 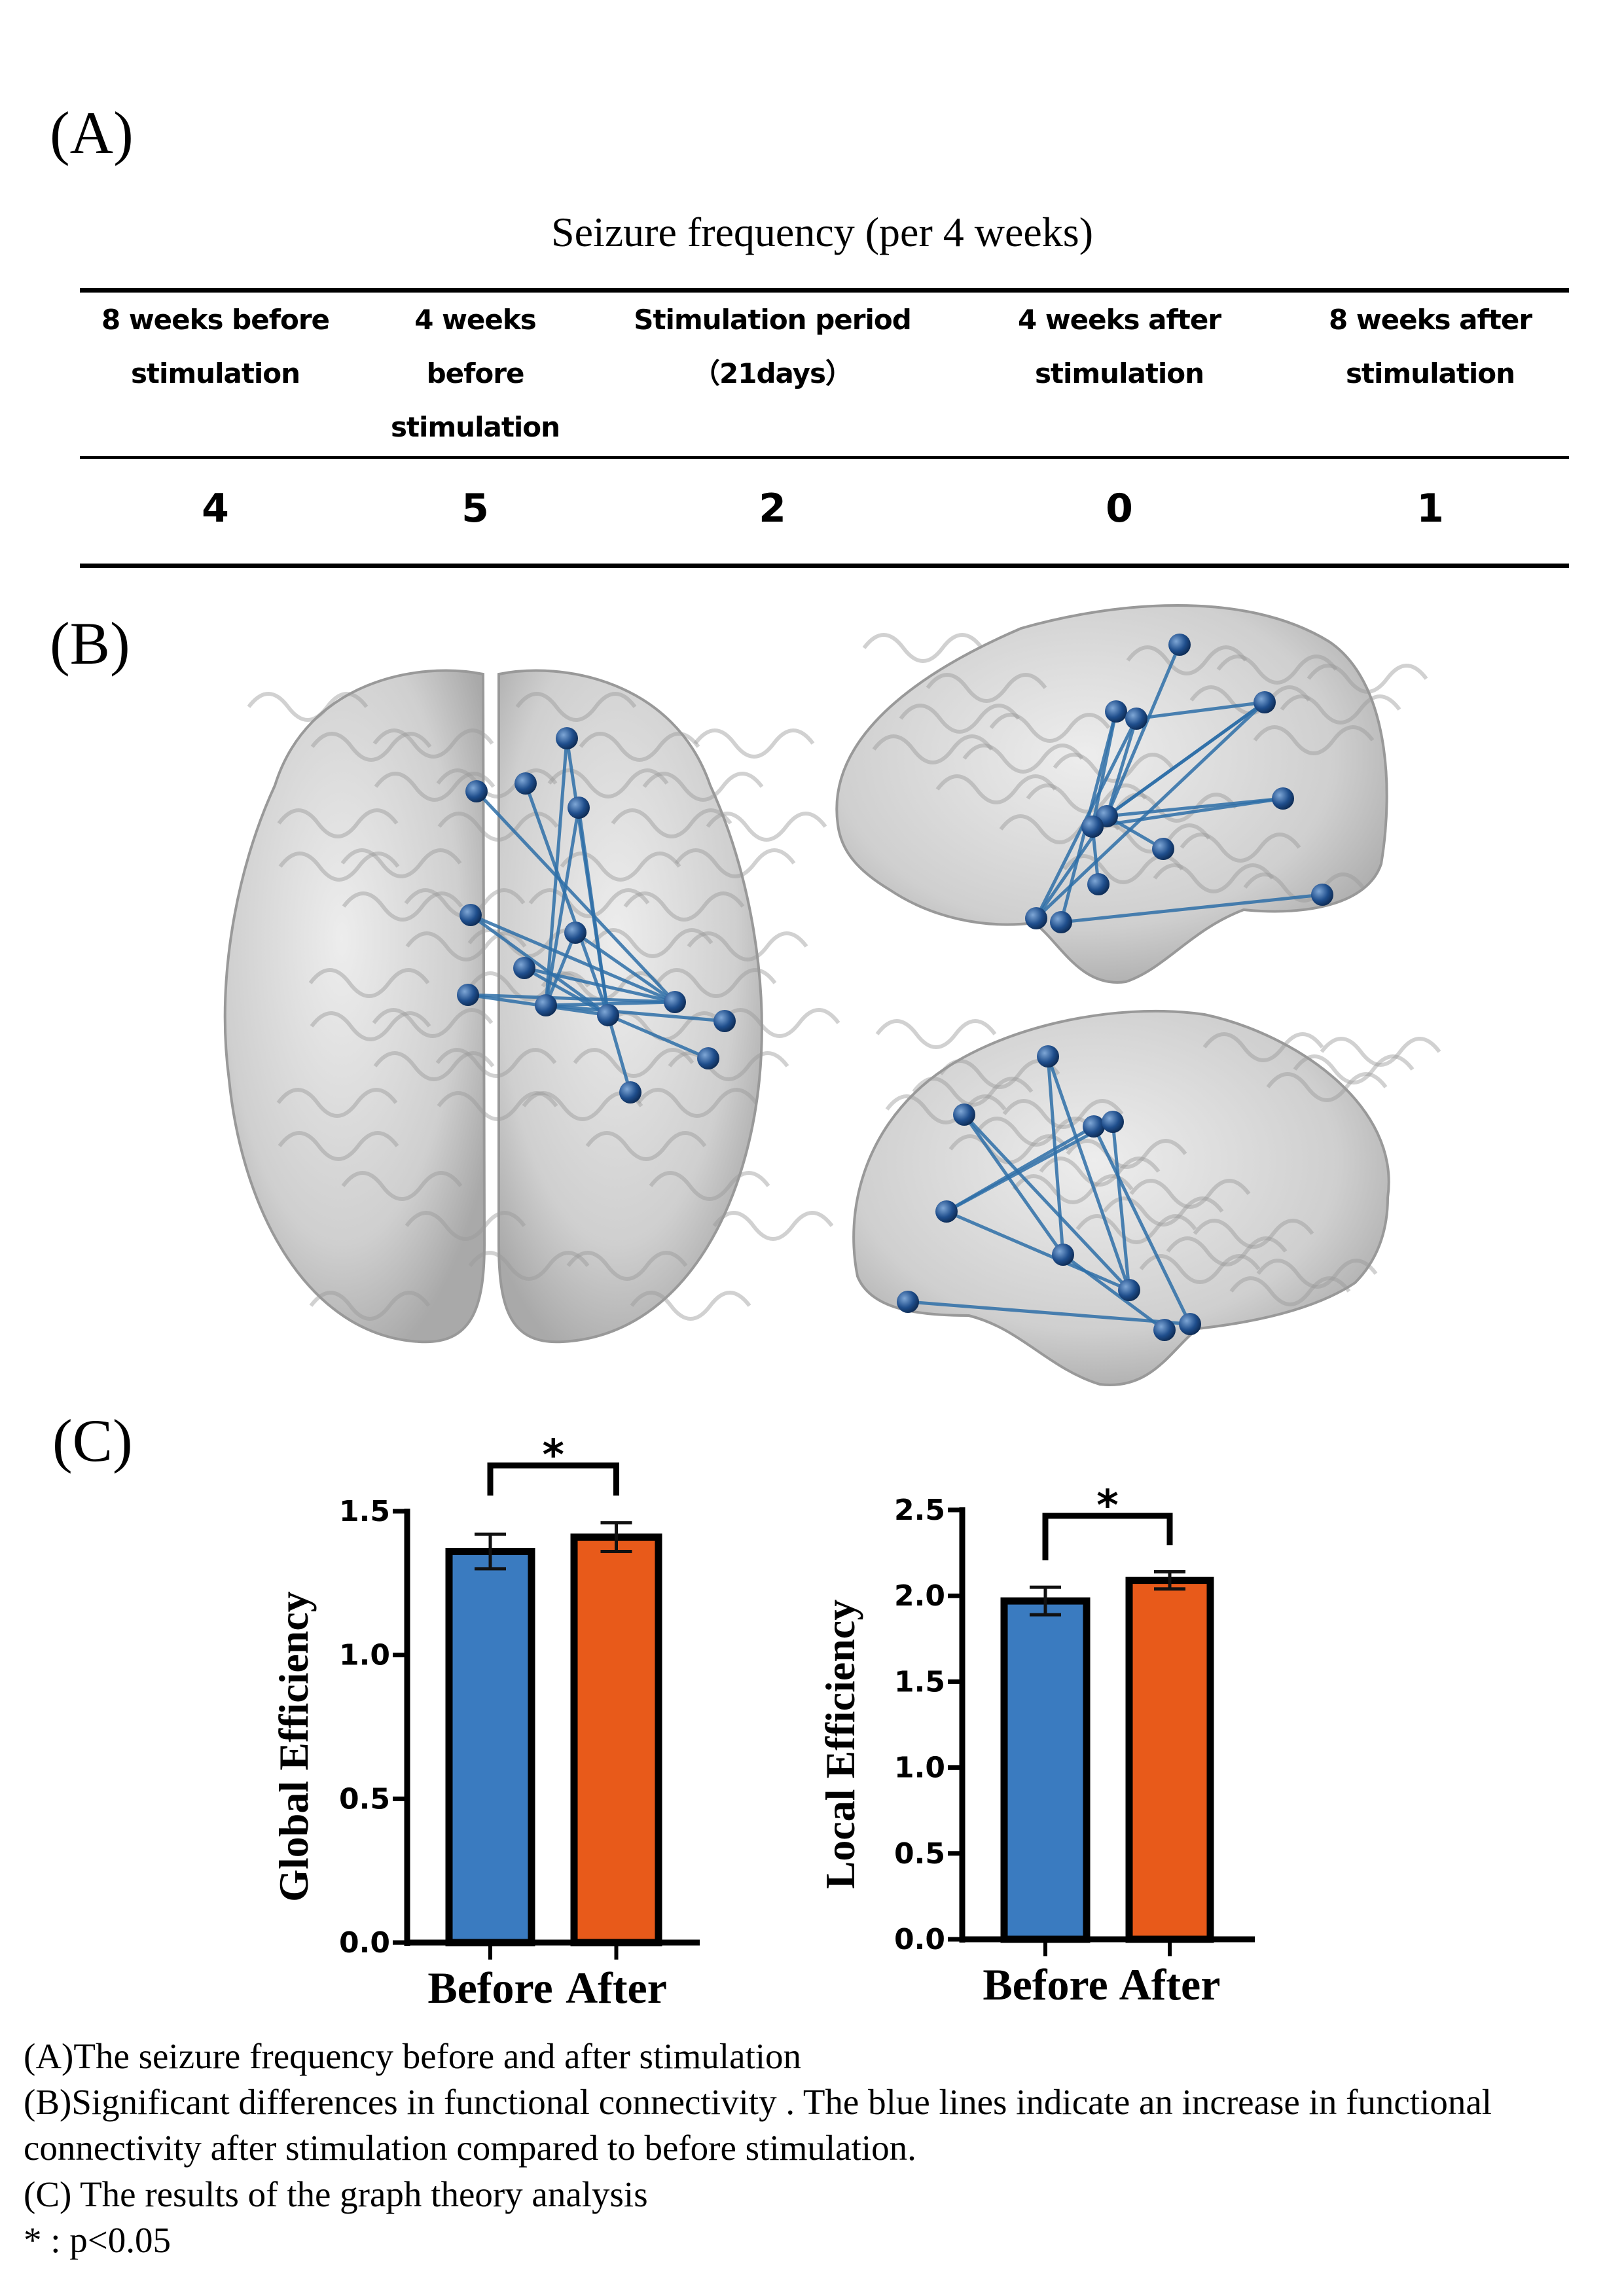 I want to click on brain-right-hemisphere, so click(x=630, y=1006).